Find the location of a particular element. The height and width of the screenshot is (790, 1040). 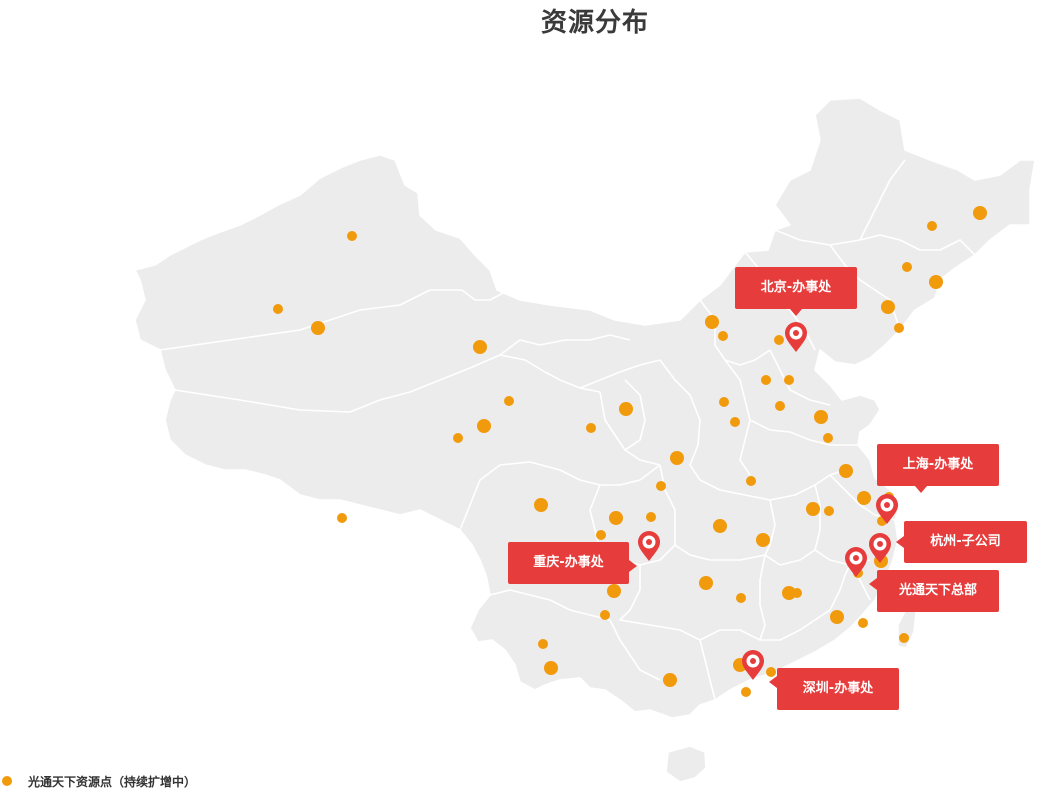

legend-label: 光通天下资源点（持续扩增中） is located at coordinates (112, 781).